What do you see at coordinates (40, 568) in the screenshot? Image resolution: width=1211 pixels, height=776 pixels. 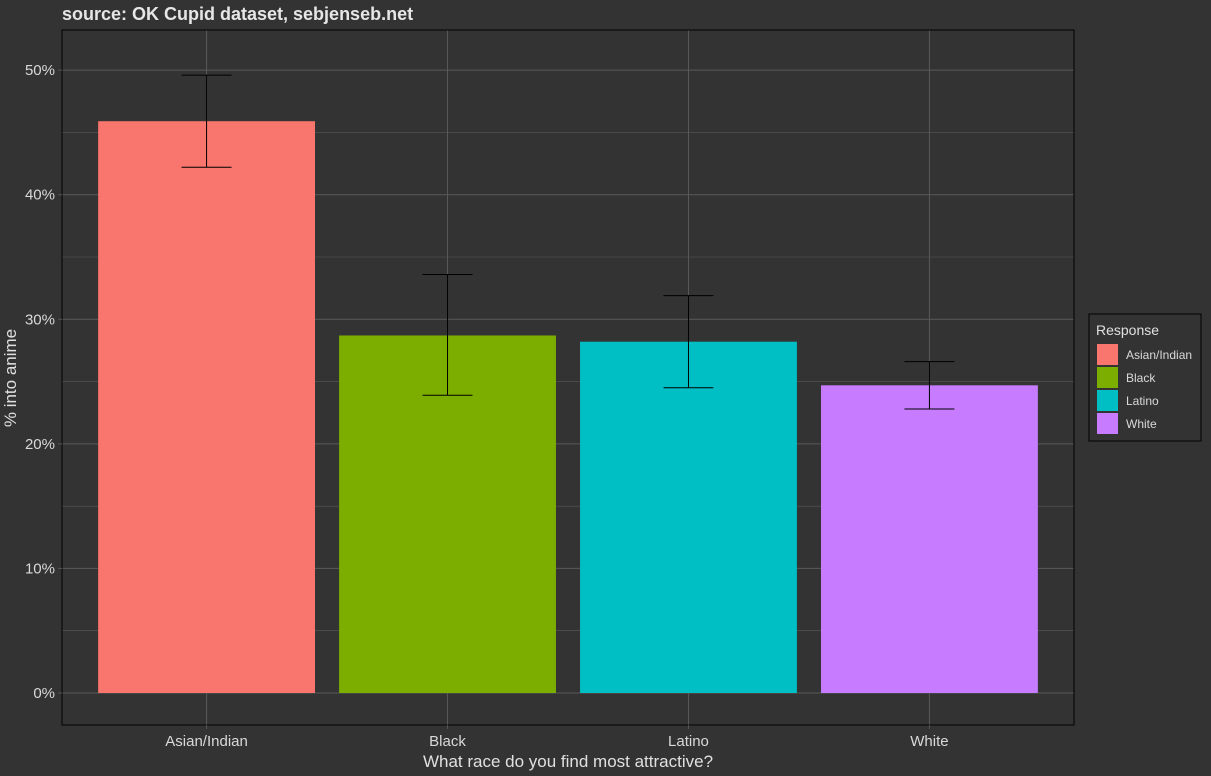 I see `y-tick-label: 10%` at bounding box center [40, 568].